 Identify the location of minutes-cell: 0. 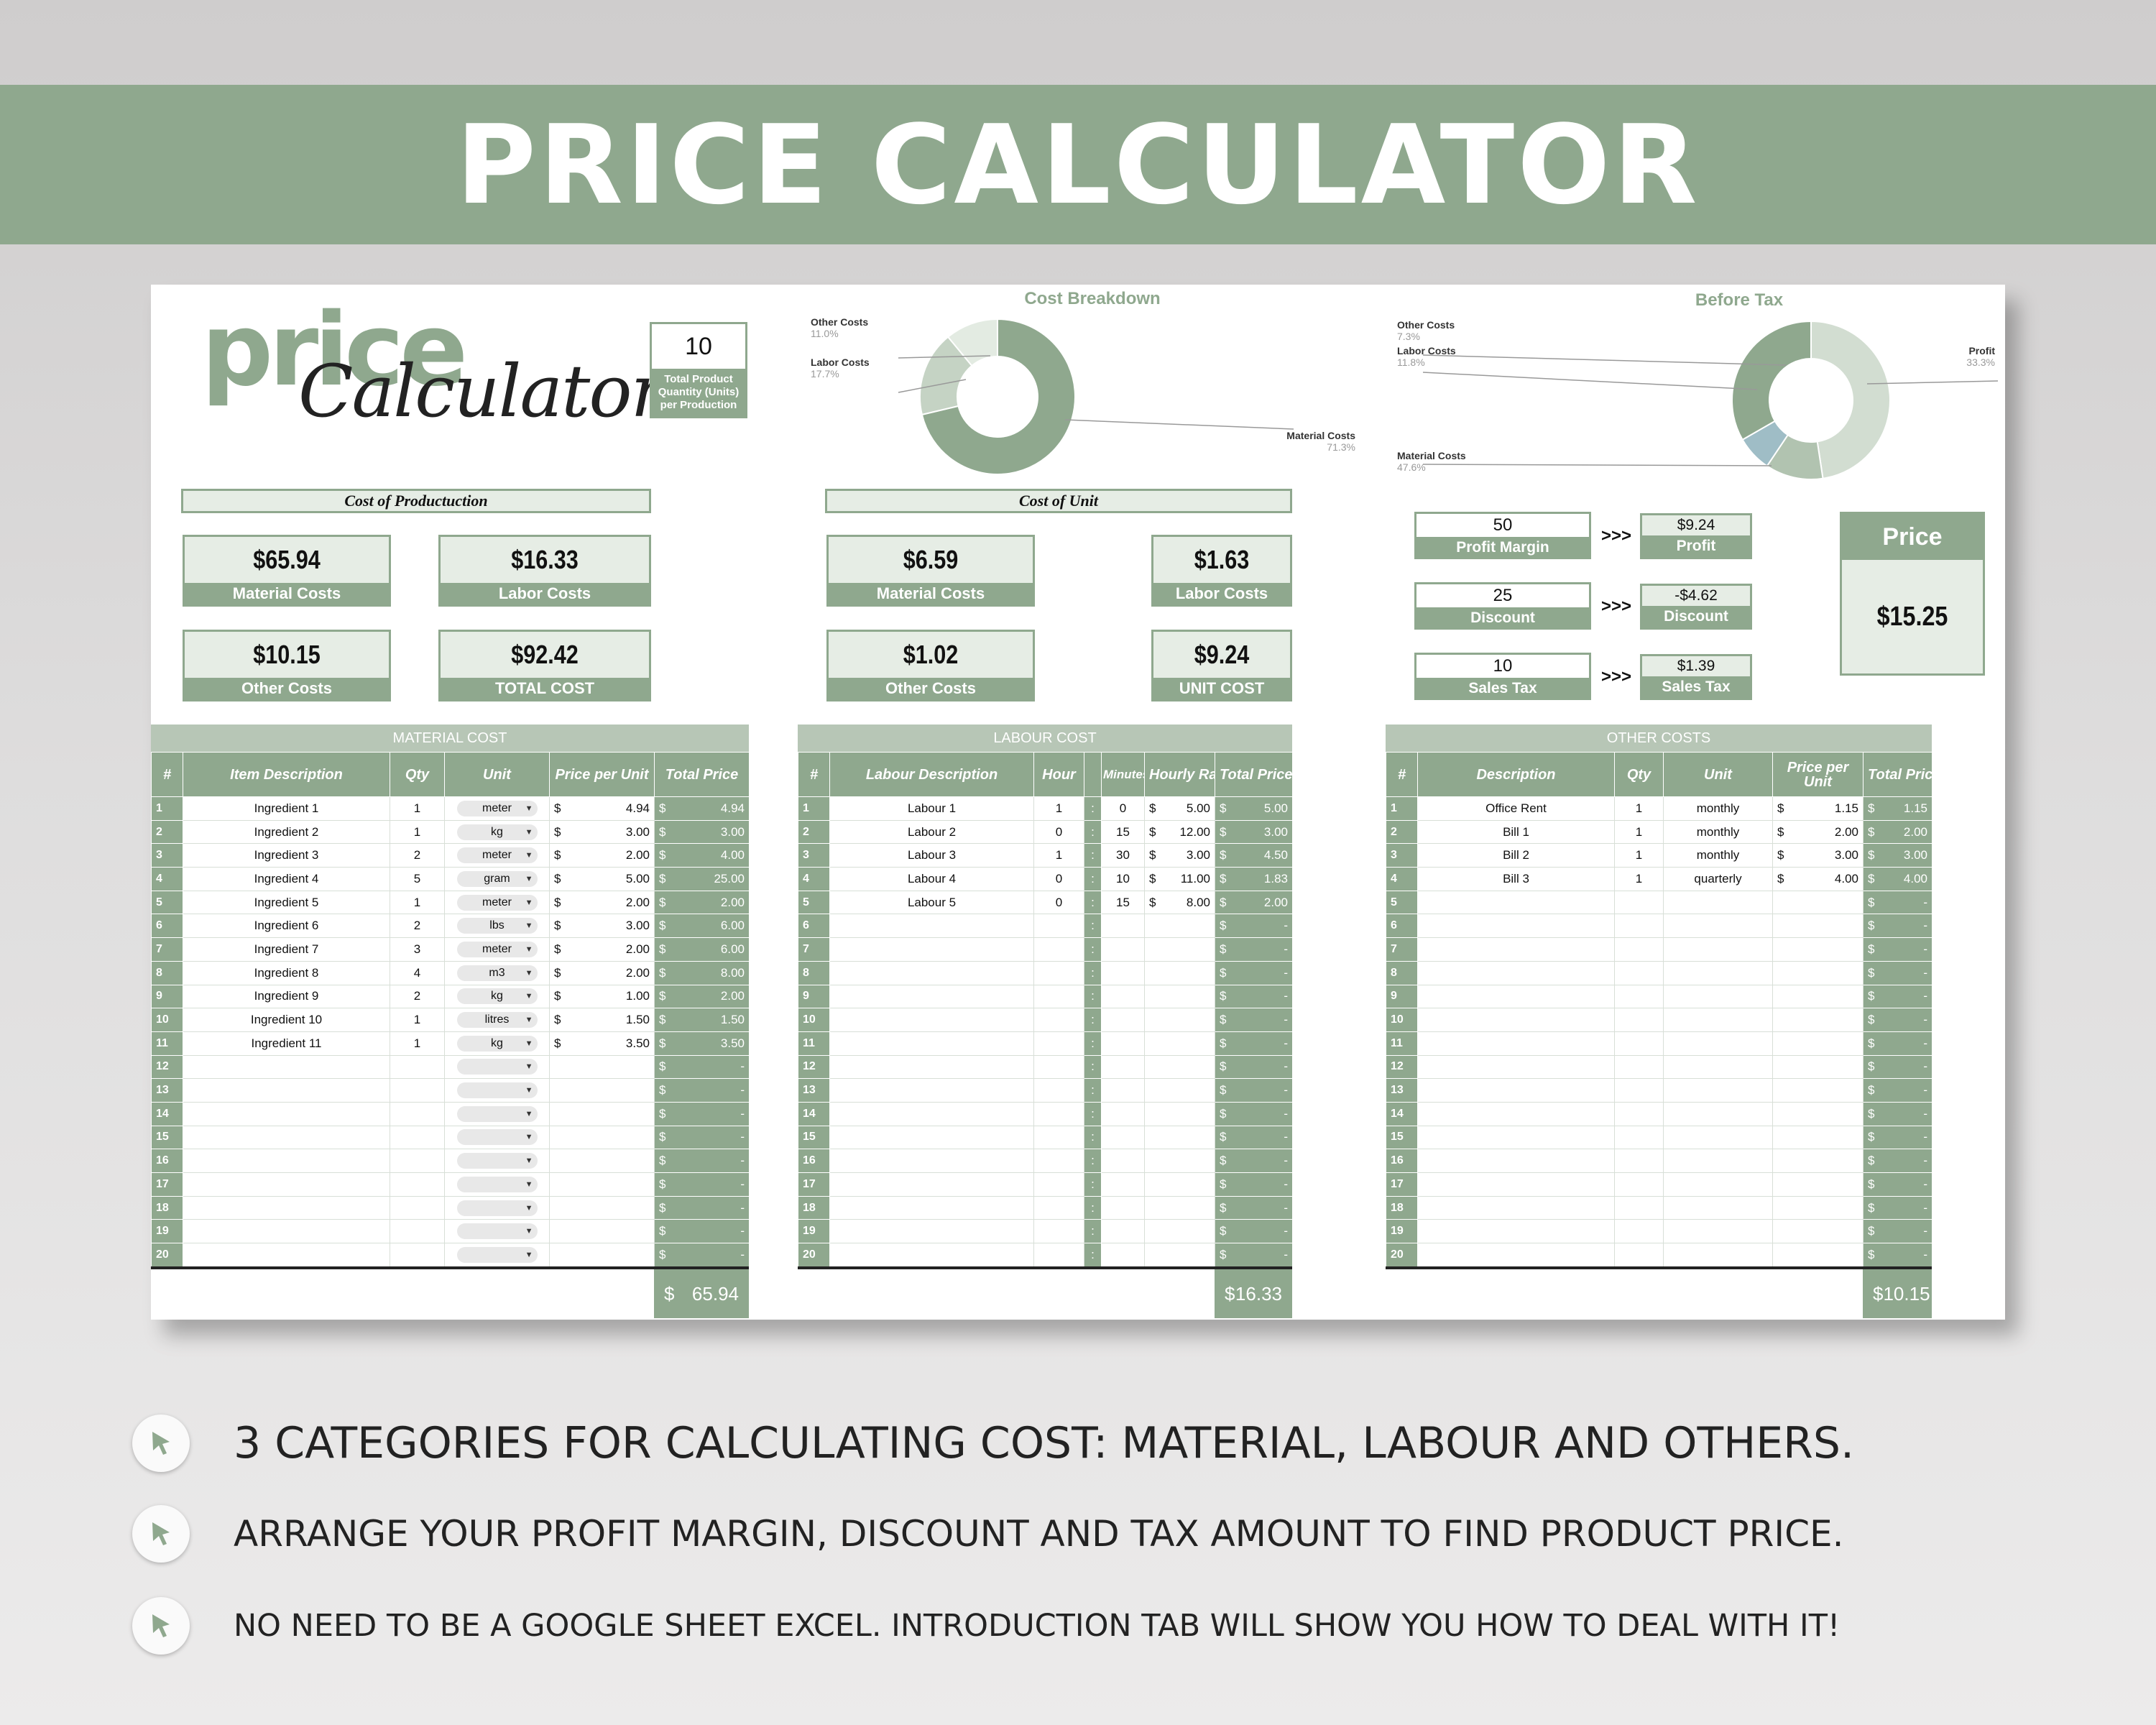
(1123, 808).